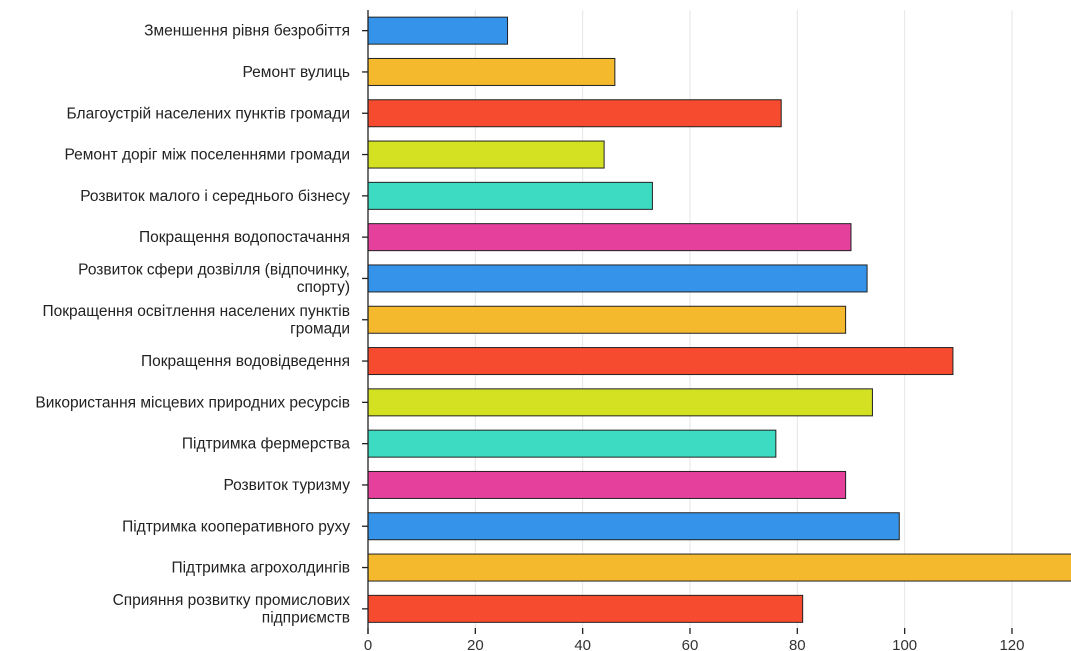  I want to click on category-label: Ремонт вулиць, so click(296, 72).